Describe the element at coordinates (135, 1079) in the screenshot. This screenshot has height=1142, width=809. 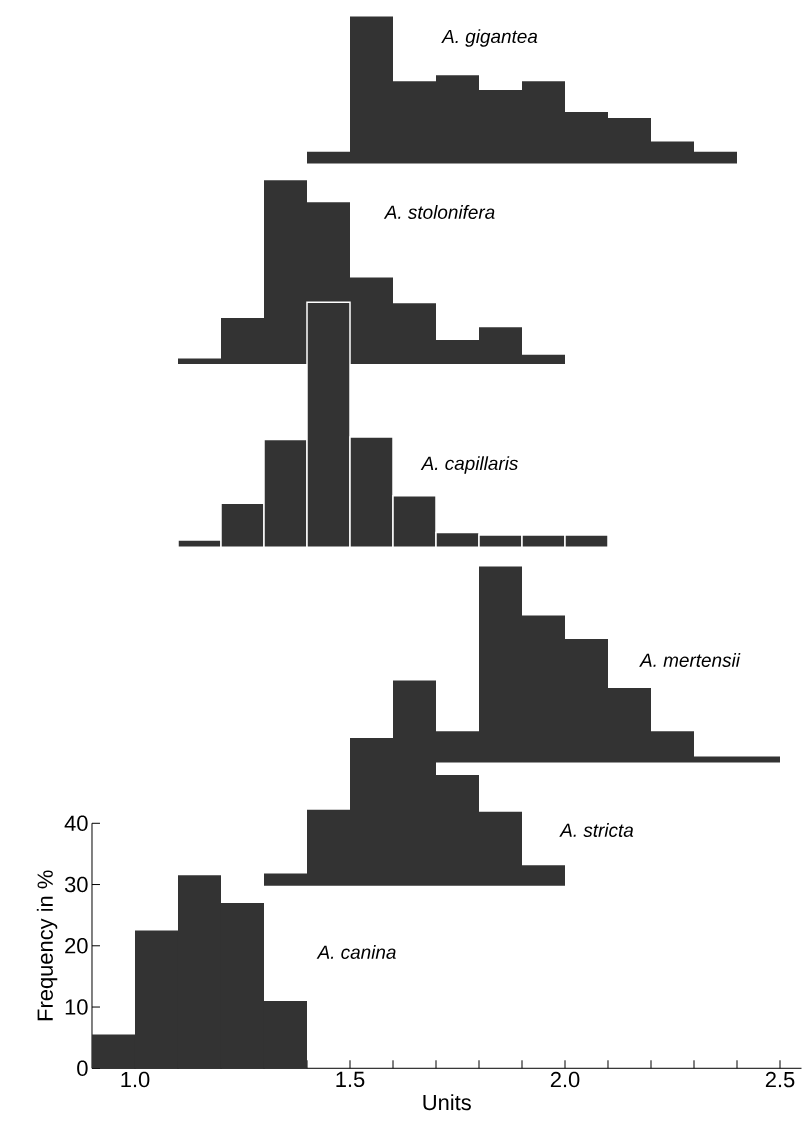
I see `x-tick-label: 1.0` at that location.